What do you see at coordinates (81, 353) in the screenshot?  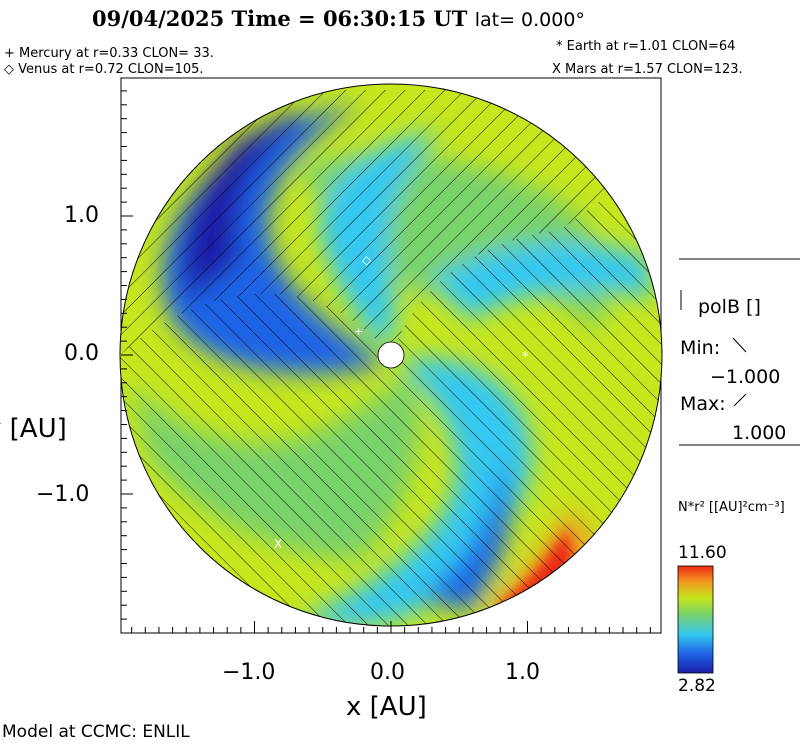 I see `y-tick-0: 0.0` at bounding box center [81, 353].